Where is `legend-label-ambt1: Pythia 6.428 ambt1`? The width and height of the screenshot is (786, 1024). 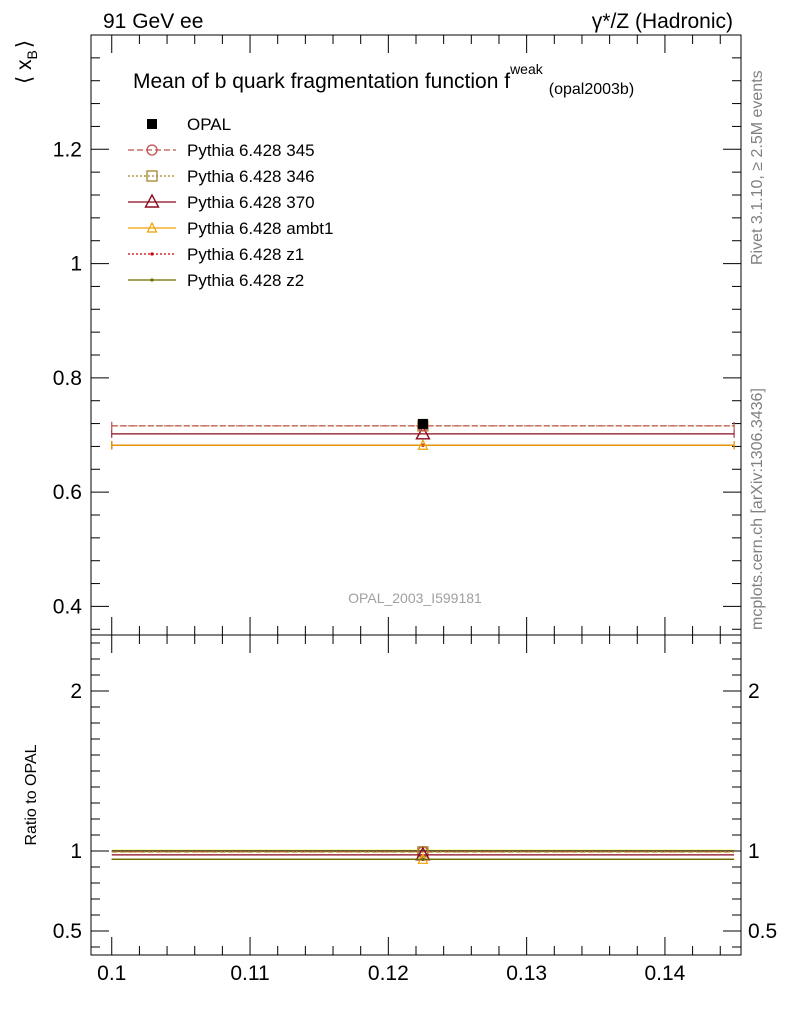
legend-label-ambt1: Pythia 6.428 ambt1 is located at coordinates (260, 228).